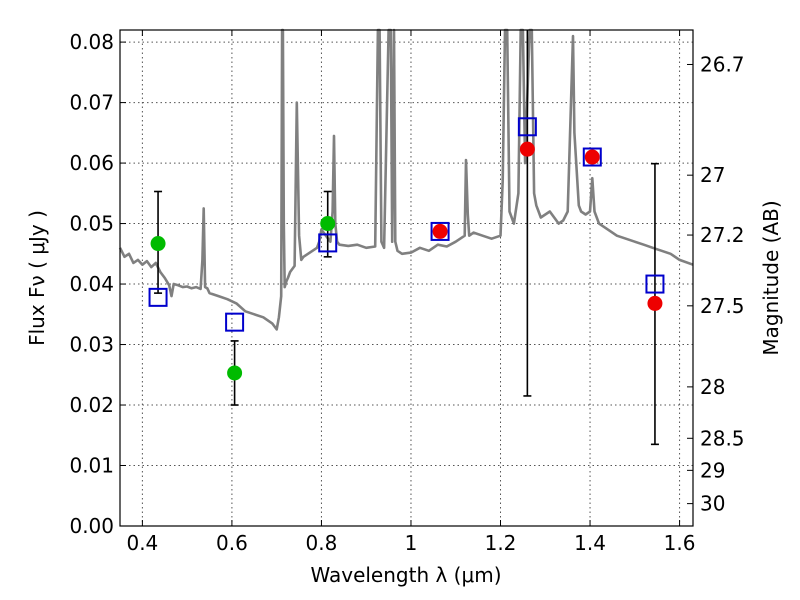 The width and height of the screenshot is (800, 600). I want to click on y-tick-label-7: 0.07, so click(91, 103).